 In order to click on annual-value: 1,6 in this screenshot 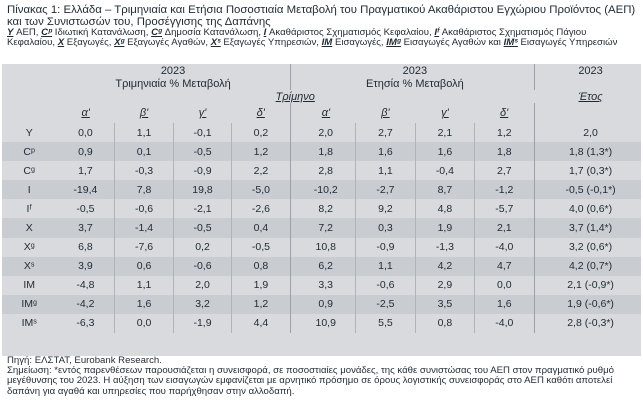, I will do `click(385, 152)`.